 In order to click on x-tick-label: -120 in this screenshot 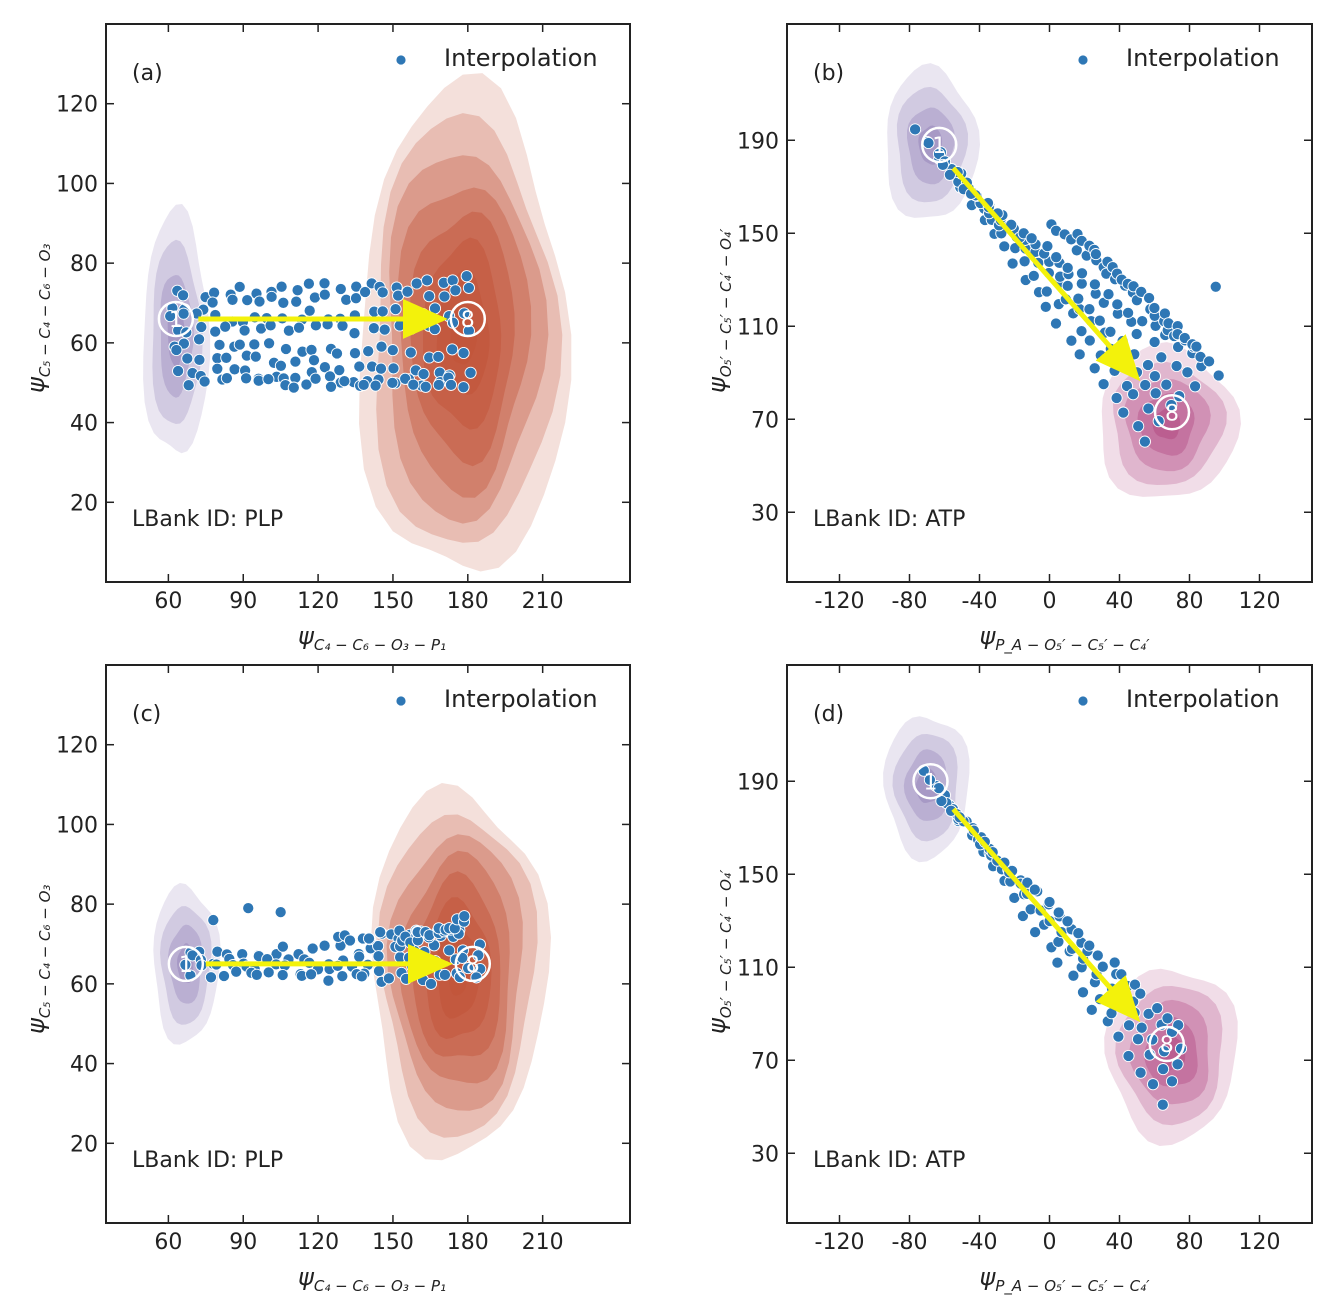, I will do `click(840, 1242)`.